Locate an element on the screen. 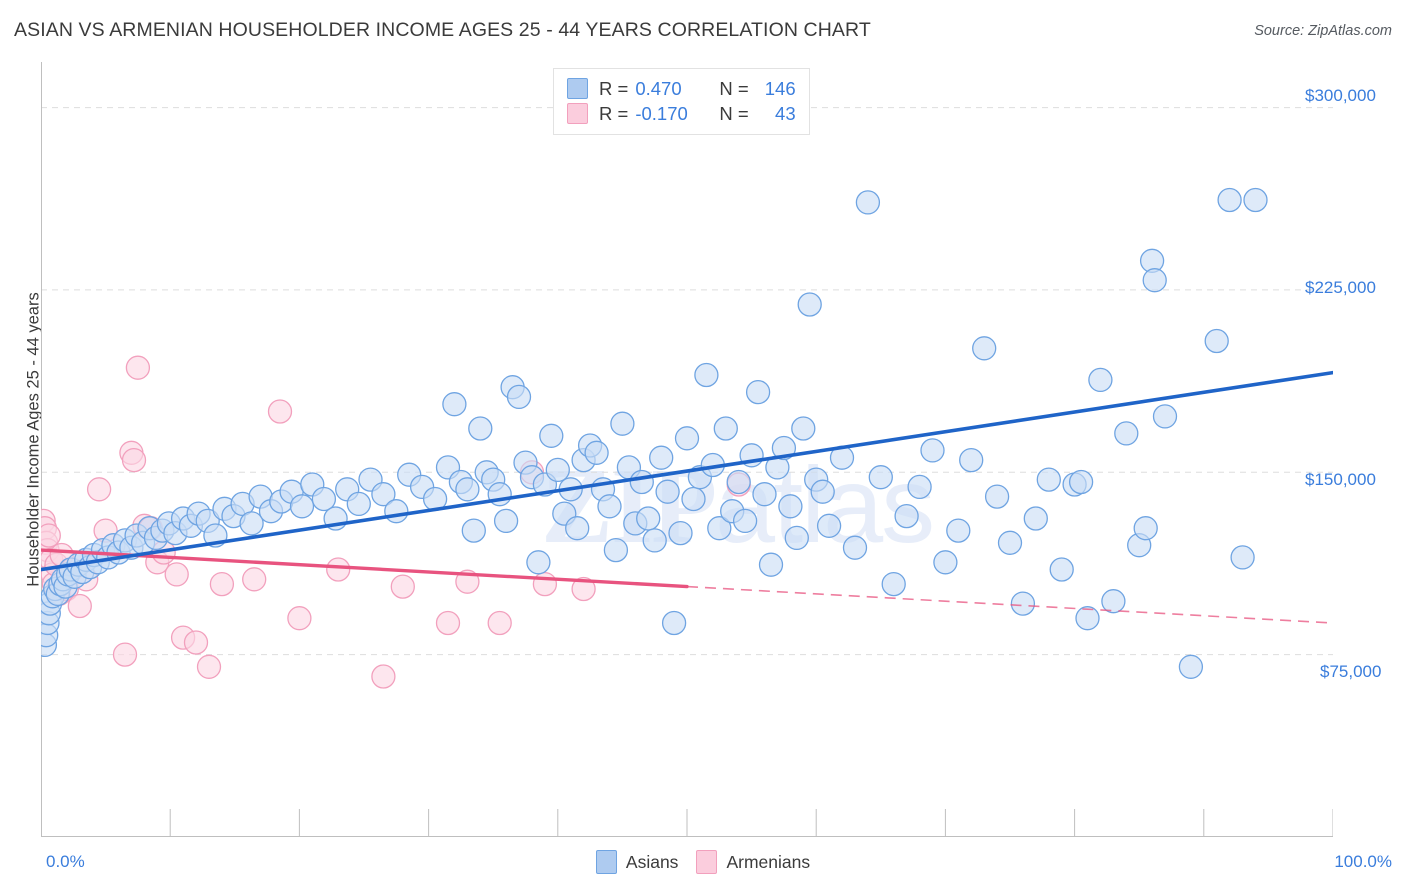 The width and height of the screenshot is (1406, 892). x-tick-label-min: 0.0% is located at coordinates (65, 861).